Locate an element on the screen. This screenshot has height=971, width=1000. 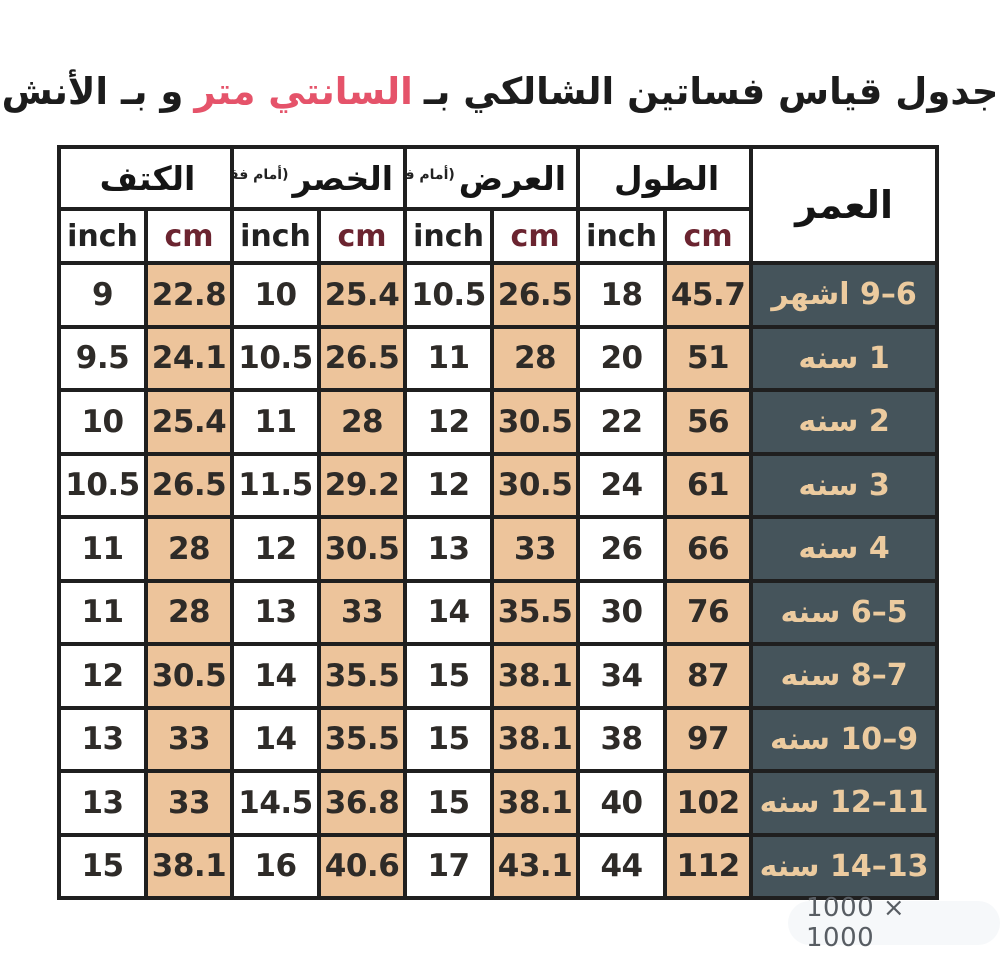
age-cell: 9–10 سنه is located at coordinates (844, 739).